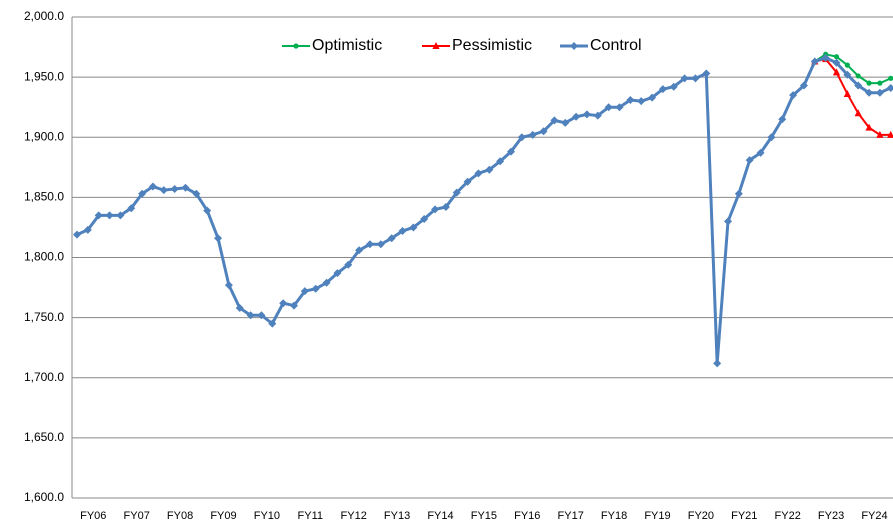 Image resolution: width=893 pixels, height=523 pixels. What do you see at coordinates (267, 516) in the screenshot?
I see `x-tick-label: FY10` at bounding box center [267, 516].